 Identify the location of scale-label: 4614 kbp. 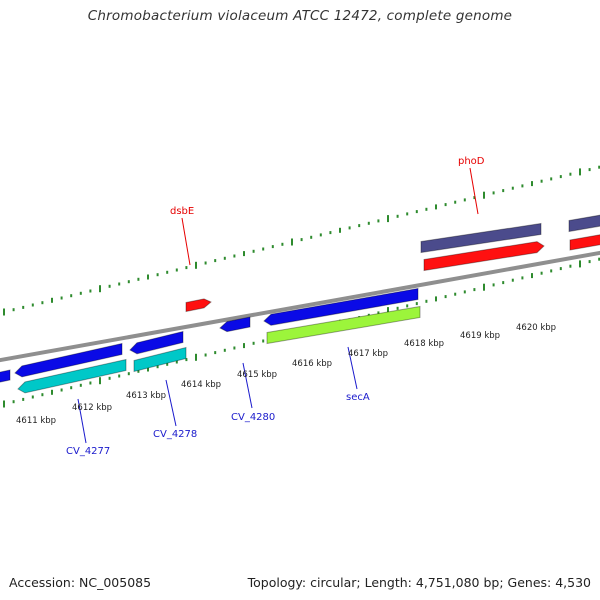
(201, 385).